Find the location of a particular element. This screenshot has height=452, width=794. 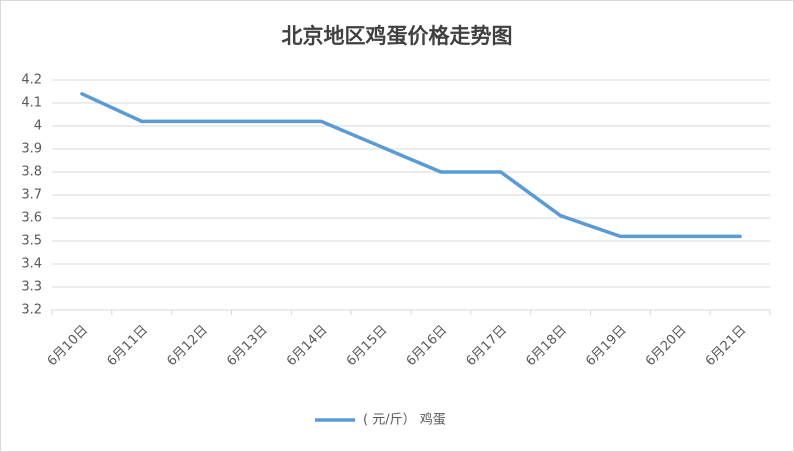

y-tick-label: 3.9 is located at coordinates (31, 149).